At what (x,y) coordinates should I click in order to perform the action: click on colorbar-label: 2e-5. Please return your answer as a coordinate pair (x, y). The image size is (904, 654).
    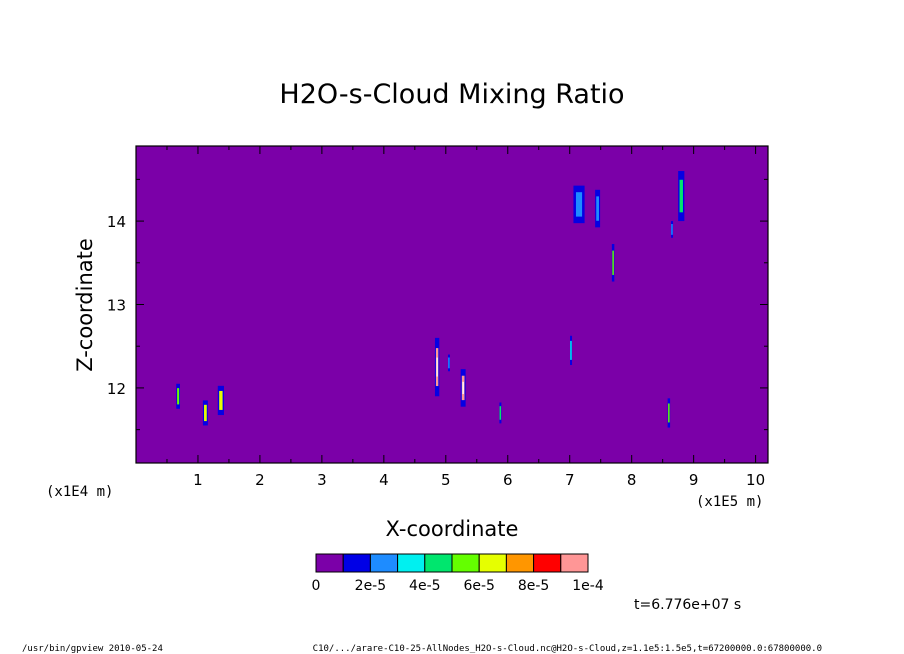
    Looking at the image, I should click on (370, 586).